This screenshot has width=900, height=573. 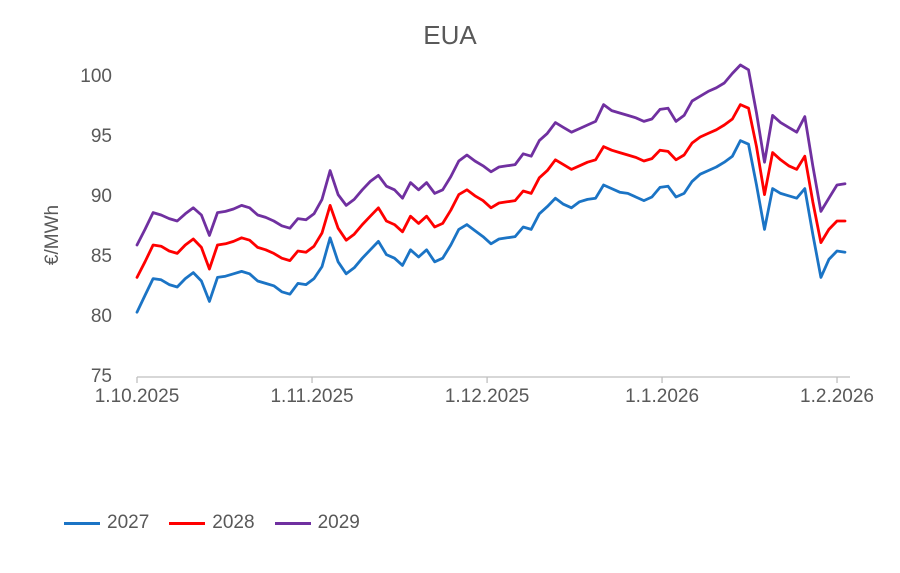 What do you see at coordinates (837, 396) in the screenshot?
I see `x-tick-label: 1.2.2026` at bounding box center [837, 396].